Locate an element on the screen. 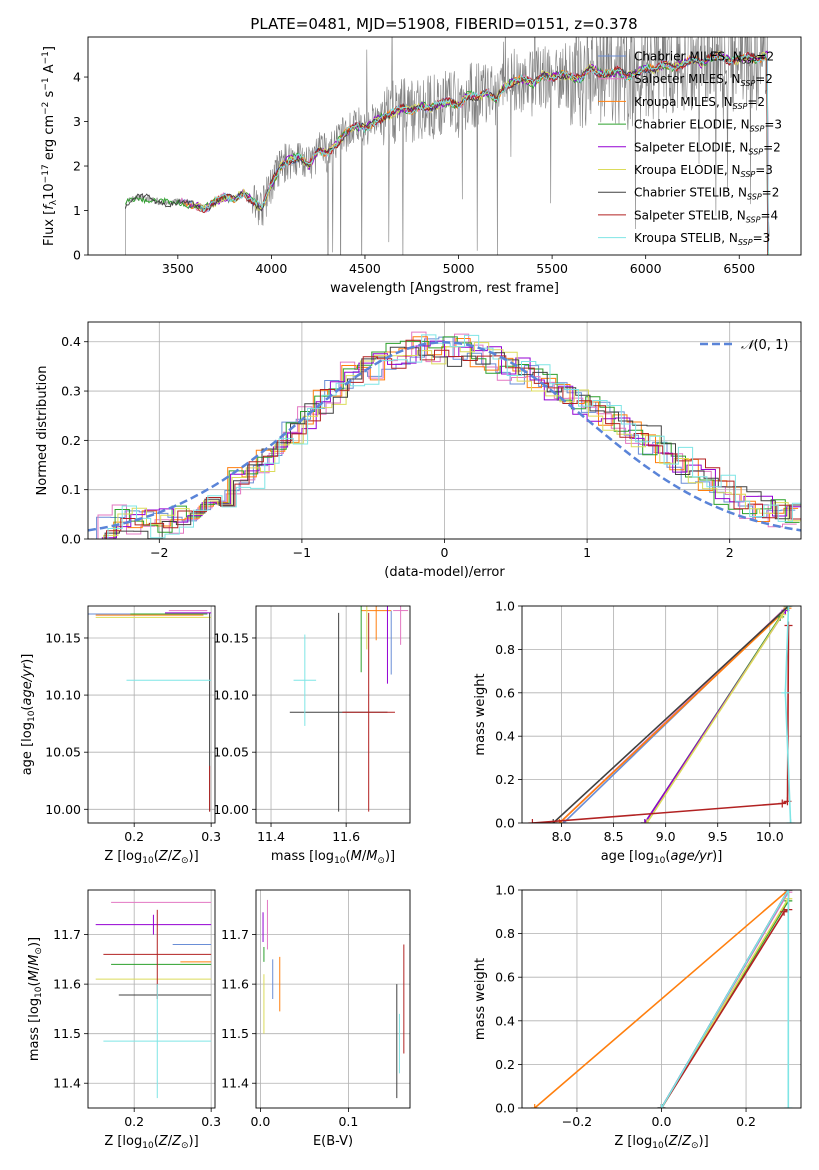 The image size is (819, 1170). legend-entry-4: Chabrier ELODIE, NSSP=3 is located at coordinates (708, 126).